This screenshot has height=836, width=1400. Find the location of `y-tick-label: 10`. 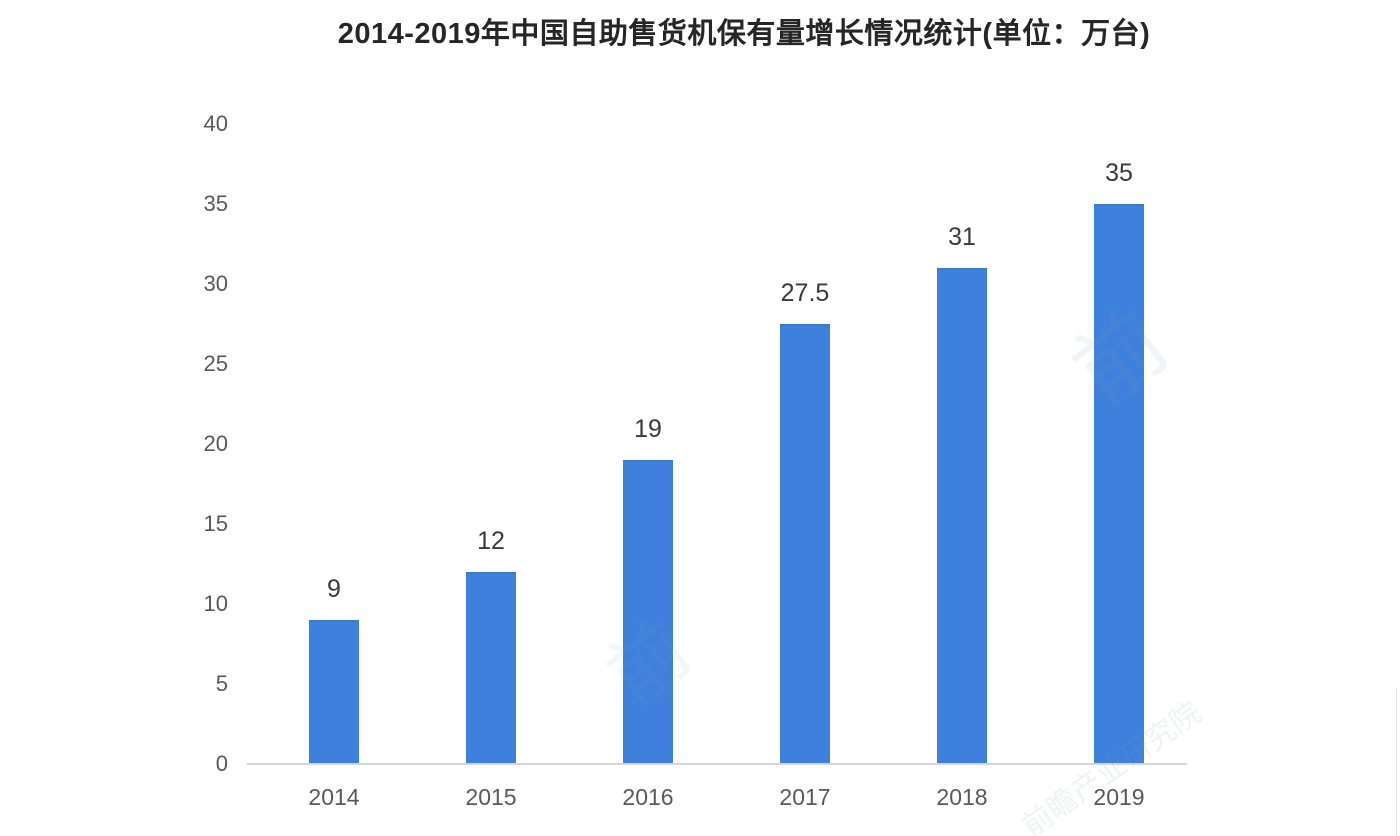

y-tick-label: 10 is located at coordinates (215, 603).